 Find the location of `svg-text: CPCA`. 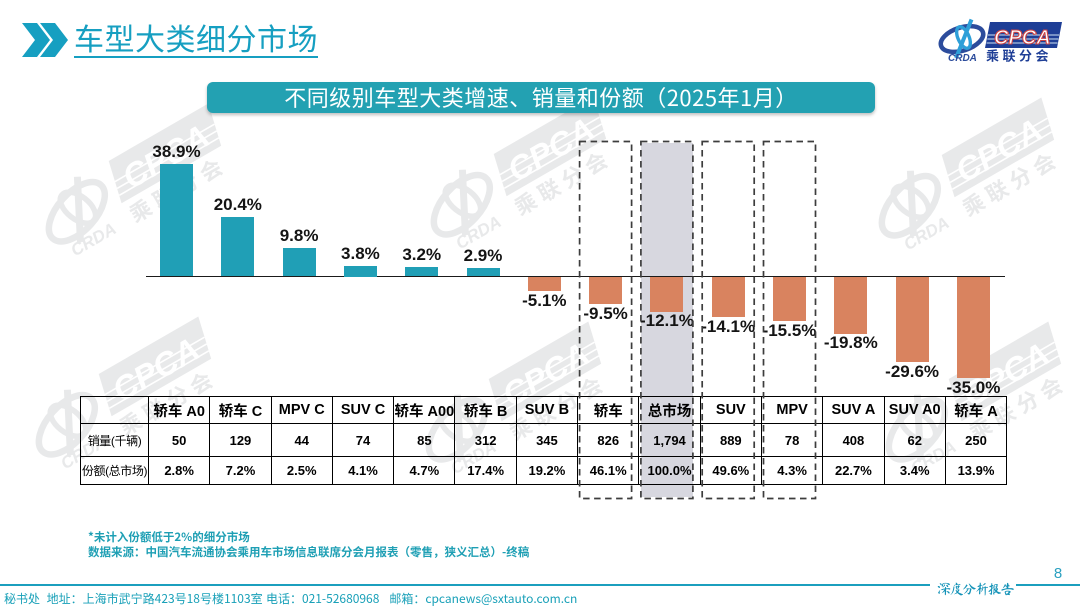

svg-text: CPCA is located at coordinates (1022, 38).